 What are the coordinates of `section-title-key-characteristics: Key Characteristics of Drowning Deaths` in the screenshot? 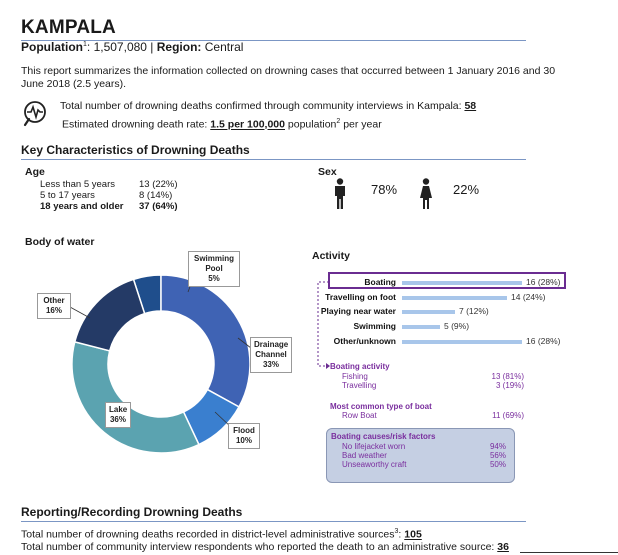 It's located at (135, 150).